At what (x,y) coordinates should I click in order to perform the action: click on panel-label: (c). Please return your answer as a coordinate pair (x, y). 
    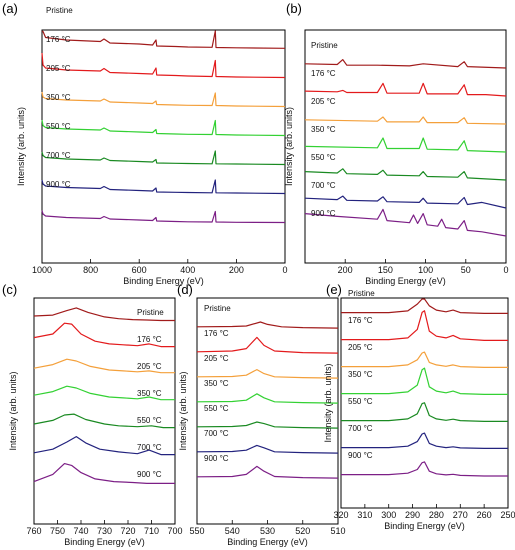
    Looking at the image, I should click on (9, 289).